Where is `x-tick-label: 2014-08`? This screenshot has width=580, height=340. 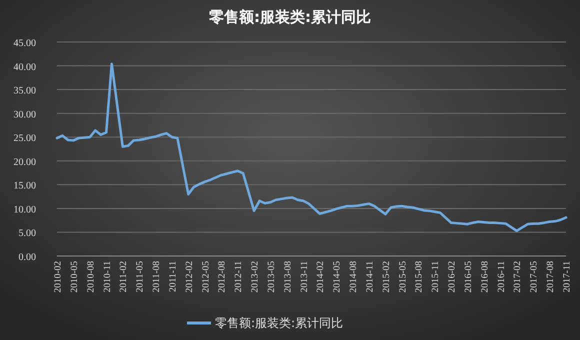 x-tick-label: 2014-08 is located at coordinates (354, 276).